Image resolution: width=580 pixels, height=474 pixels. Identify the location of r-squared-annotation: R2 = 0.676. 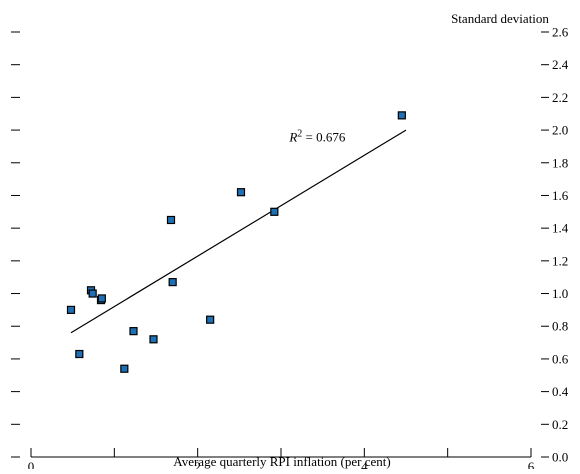
(317, 137).